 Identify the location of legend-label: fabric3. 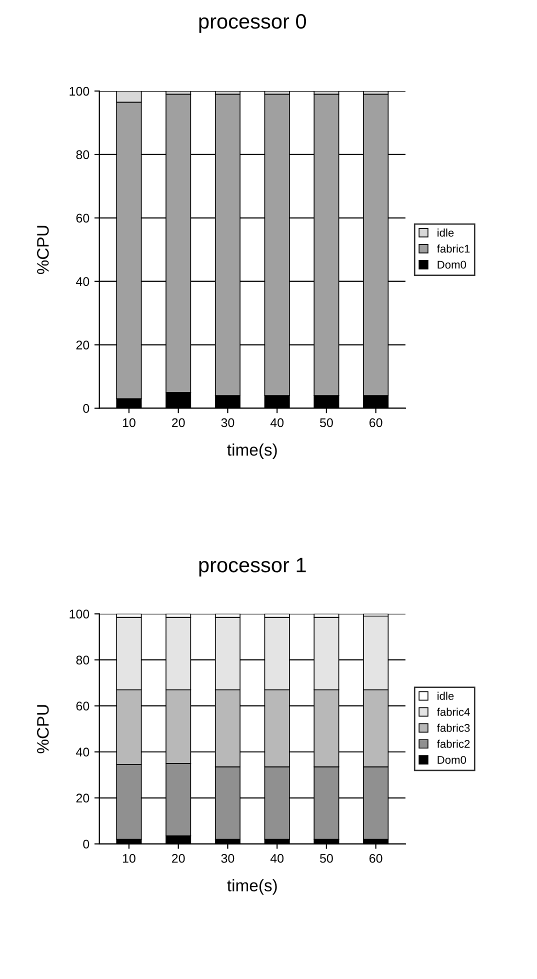
(453, 728).